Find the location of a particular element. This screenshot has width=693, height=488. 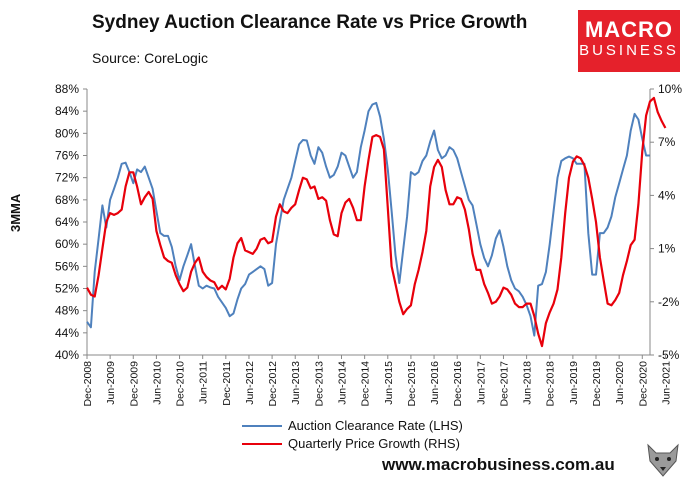

left-tick-label: 44% is located at coordinates (67, 333).